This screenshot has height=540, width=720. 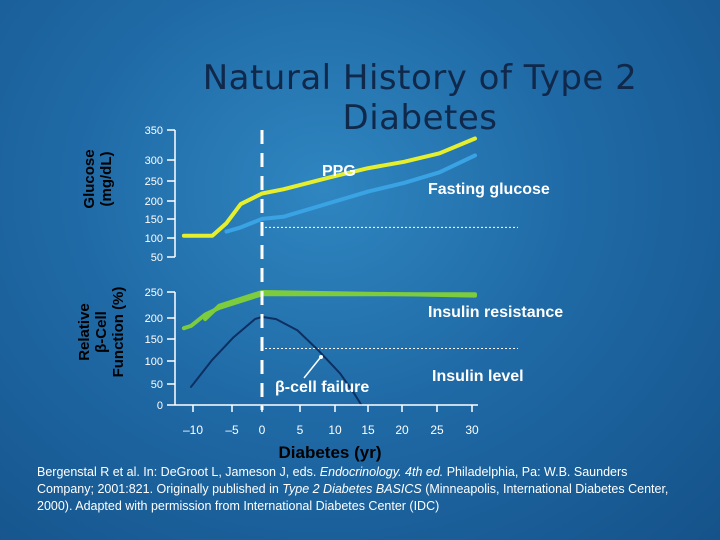 What do you see at coordinates (154, 340) in the screenshot?
I see `beta-cell-y-tick-label: 150` at bounding box center [154, 340].